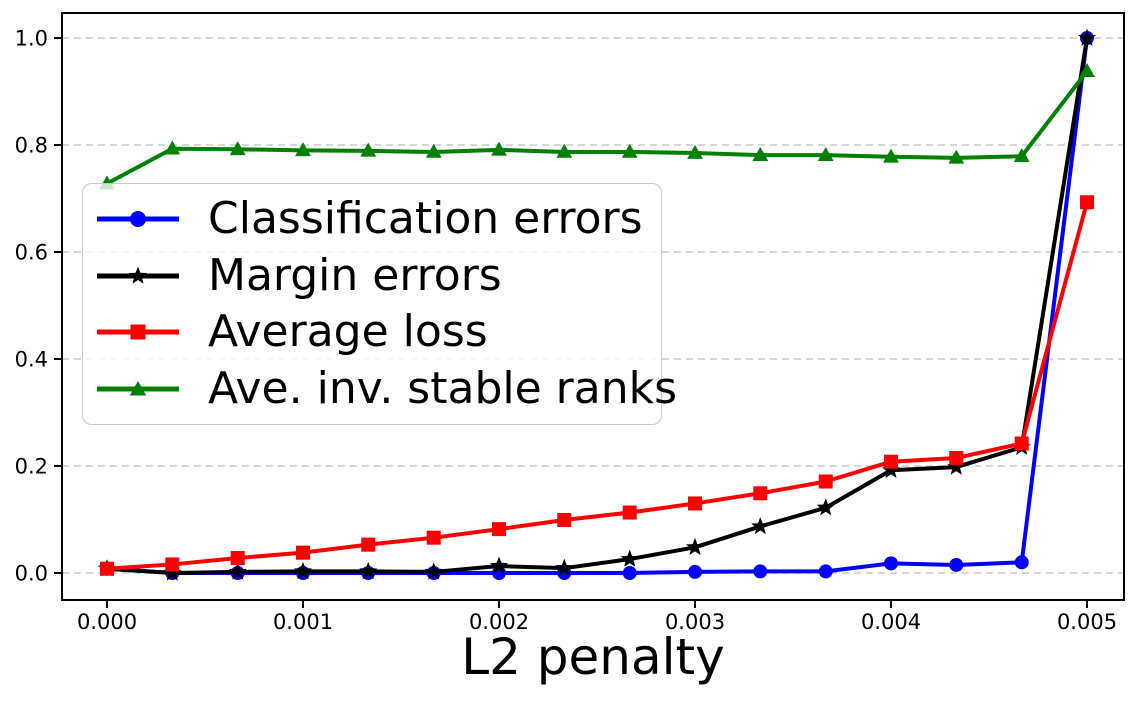  What do you see at coordinates (31, 39) in the screenshot?
I see `y-tick-label-1.0: 1.0` at bounding box center [31, 39].